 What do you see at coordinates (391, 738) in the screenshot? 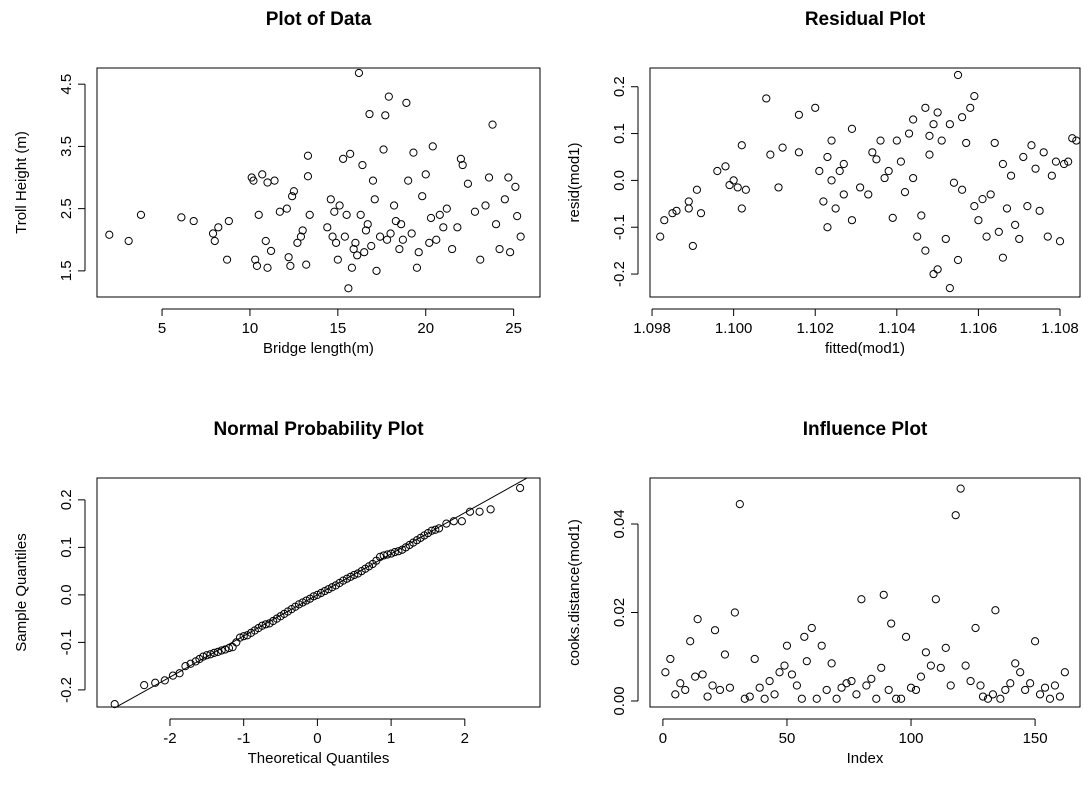
I see `x-tick-label: 1` at bounding box center [391, 738].